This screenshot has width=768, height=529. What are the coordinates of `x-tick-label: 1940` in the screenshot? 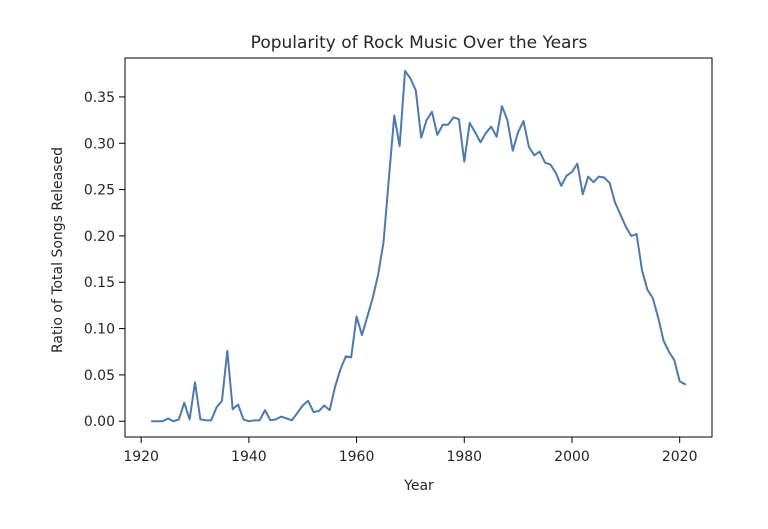 It's located at (249, 457).